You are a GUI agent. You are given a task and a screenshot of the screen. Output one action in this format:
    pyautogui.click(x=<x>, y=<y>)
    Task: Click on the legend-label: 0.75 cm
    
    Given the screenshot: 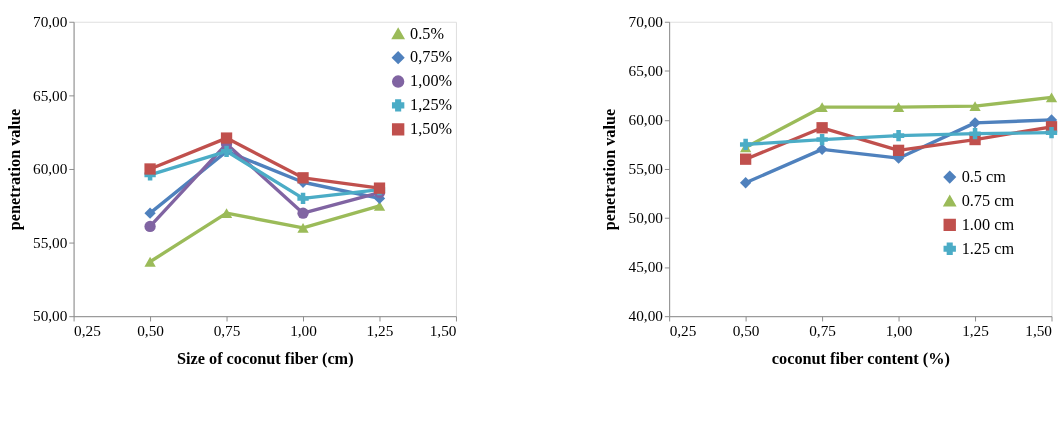 What is the action you would take?
    pyautogui.click(x=988, y=200)
    